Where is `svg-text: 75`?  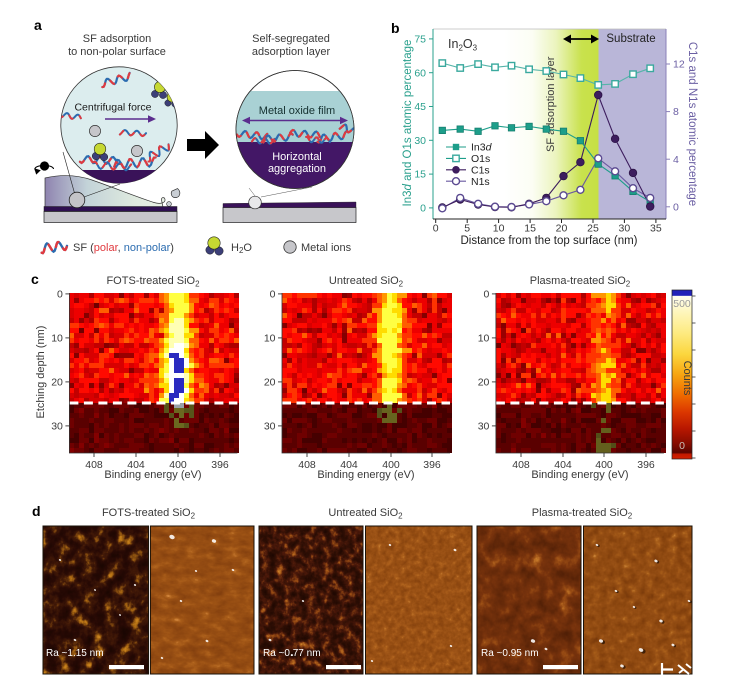
svg-text: 75 is located at coordinates (420, 40).